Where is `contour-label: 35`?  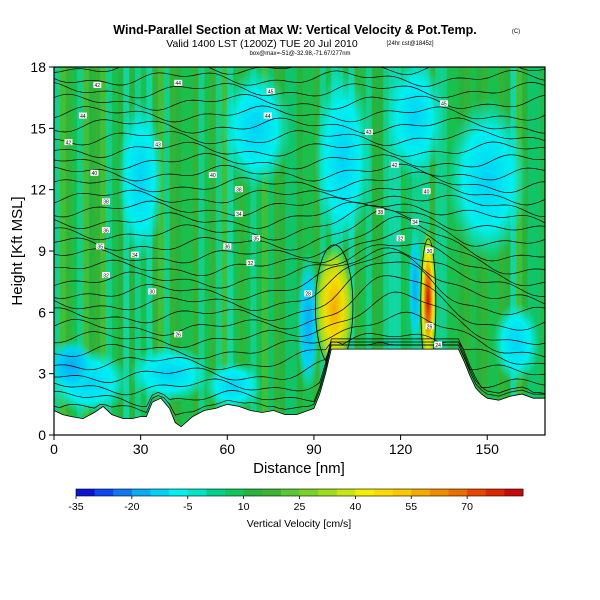
contour-label: 35 is located at coordinates (256, 240).